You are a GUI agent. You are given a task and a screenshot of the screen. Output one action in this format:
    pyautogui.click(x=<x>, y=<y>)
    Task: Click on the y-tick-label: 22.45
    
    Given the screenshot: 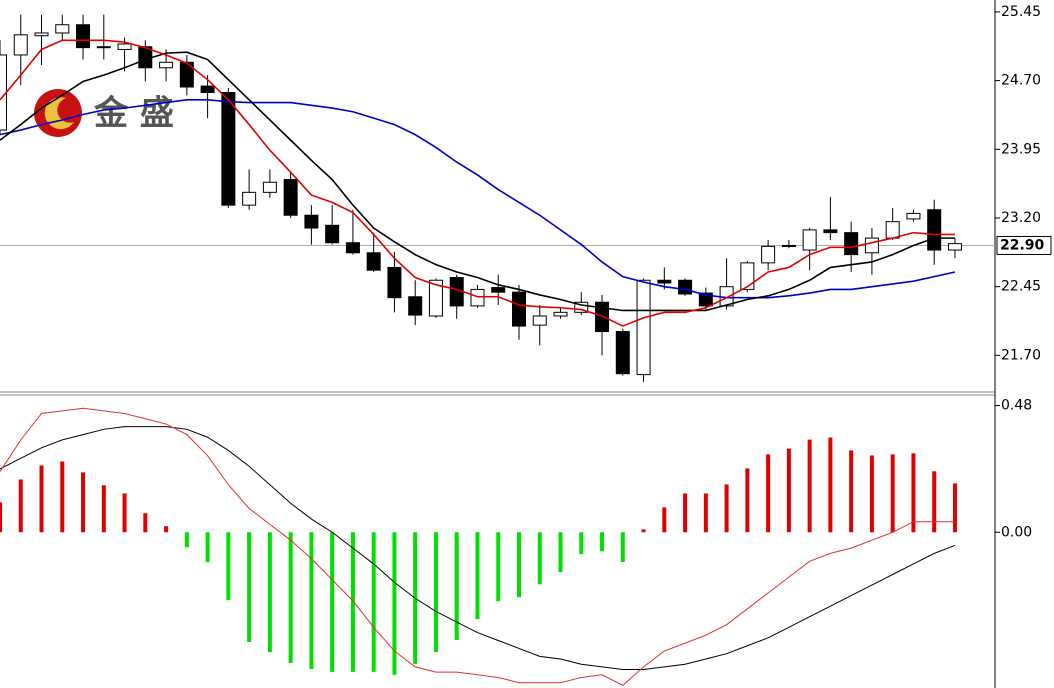 What is the action you would take?
    pyautogui.click(x=1021, y=287)
    